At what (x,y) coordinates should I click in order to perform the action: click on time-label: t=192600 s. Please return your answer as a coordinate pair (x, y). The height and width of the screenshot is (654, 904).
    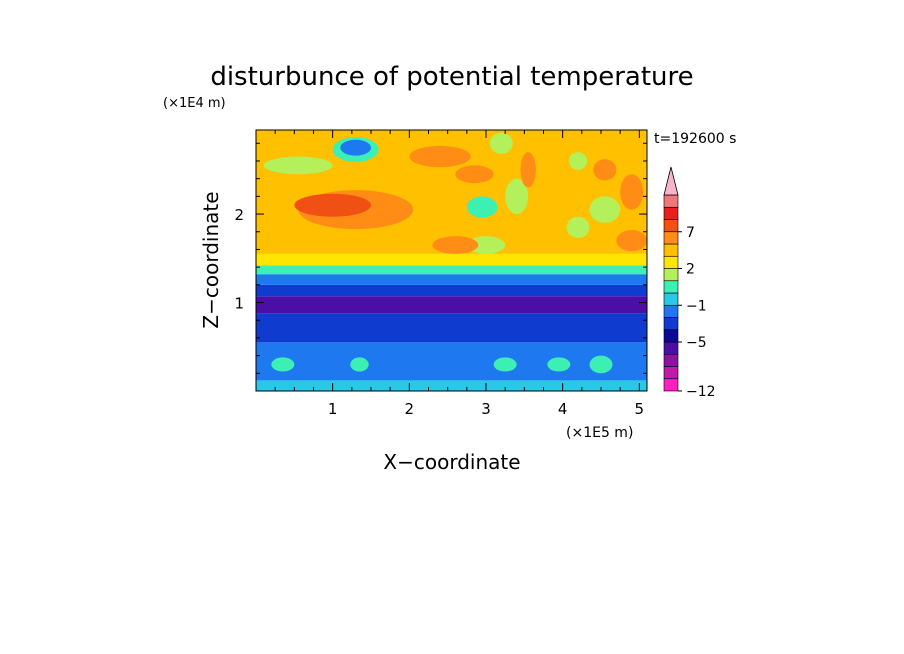
    Looking at the image, I should click on (695, 139).